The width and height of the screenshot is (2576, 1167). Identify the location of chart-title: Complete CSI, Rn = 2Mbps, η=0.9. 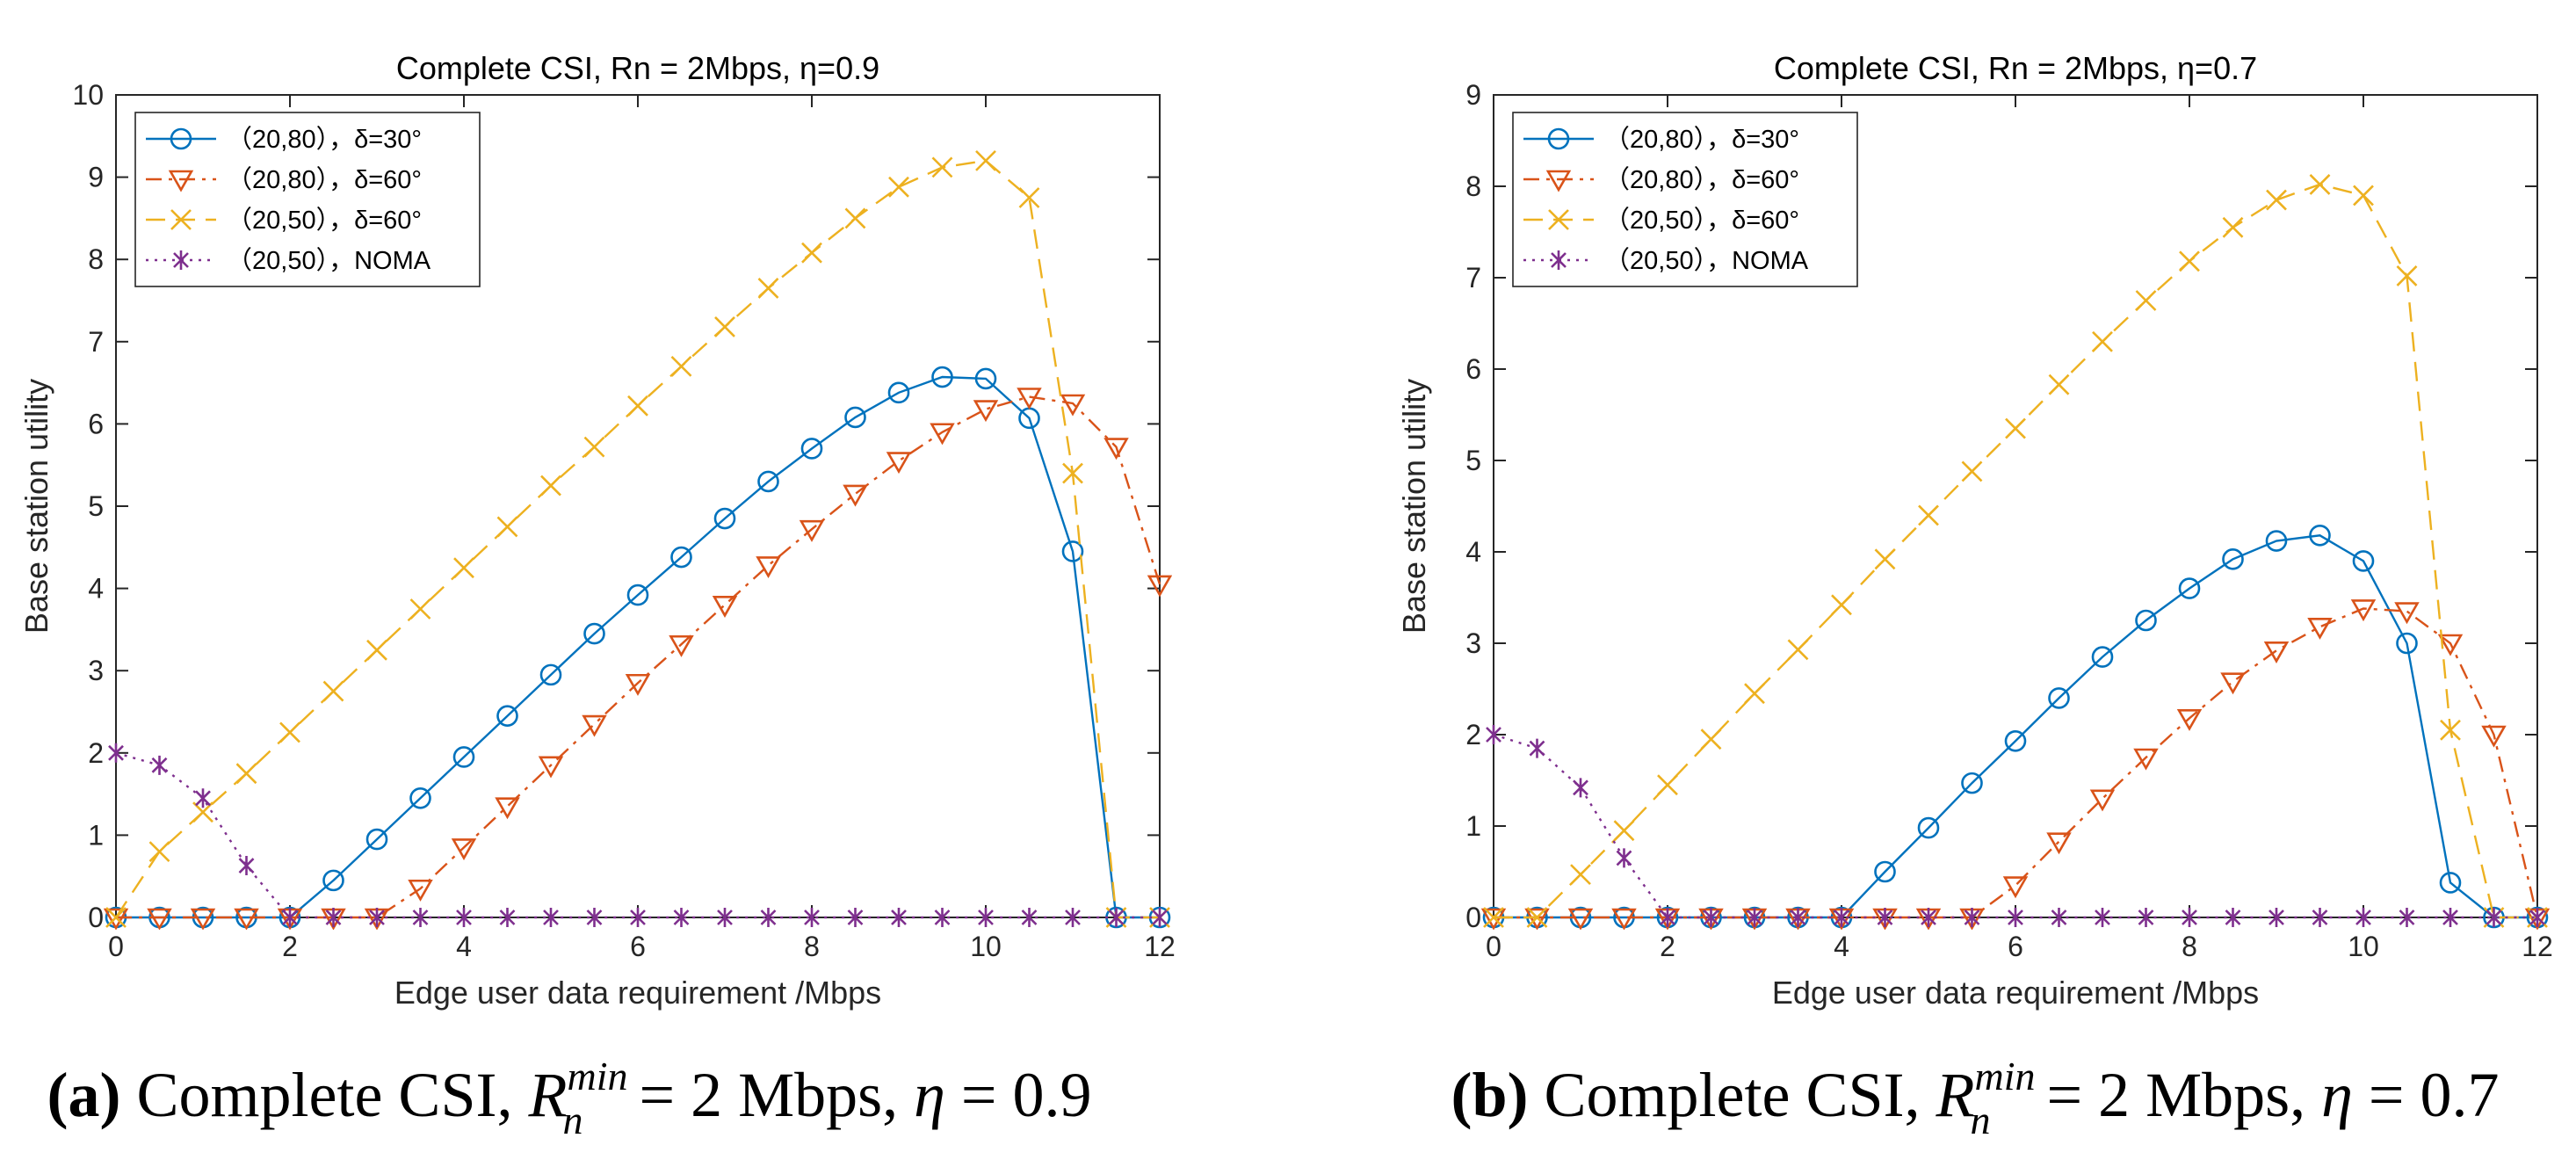
(637, 68).